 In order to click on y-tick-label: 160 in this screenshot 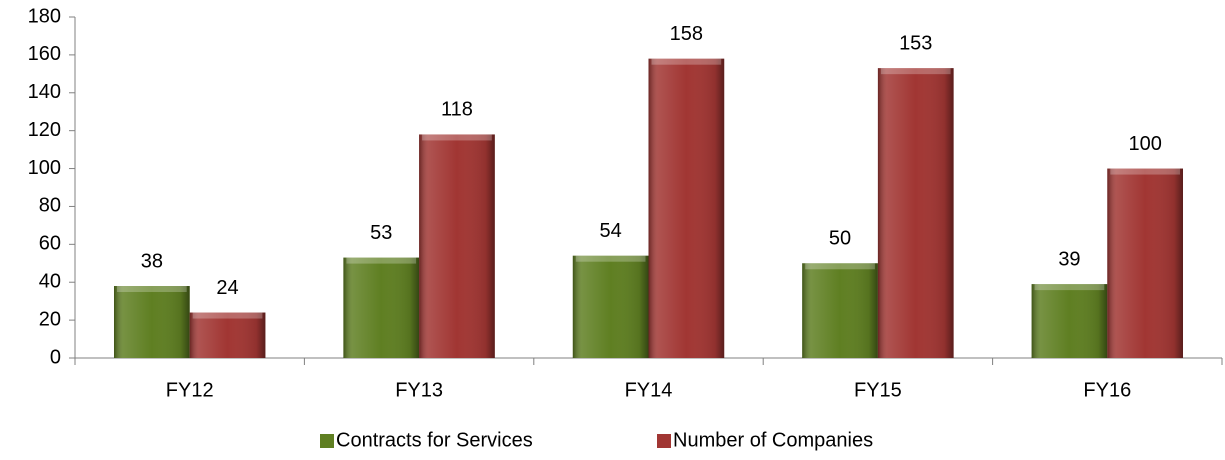, I will do `click(44, 54)`.